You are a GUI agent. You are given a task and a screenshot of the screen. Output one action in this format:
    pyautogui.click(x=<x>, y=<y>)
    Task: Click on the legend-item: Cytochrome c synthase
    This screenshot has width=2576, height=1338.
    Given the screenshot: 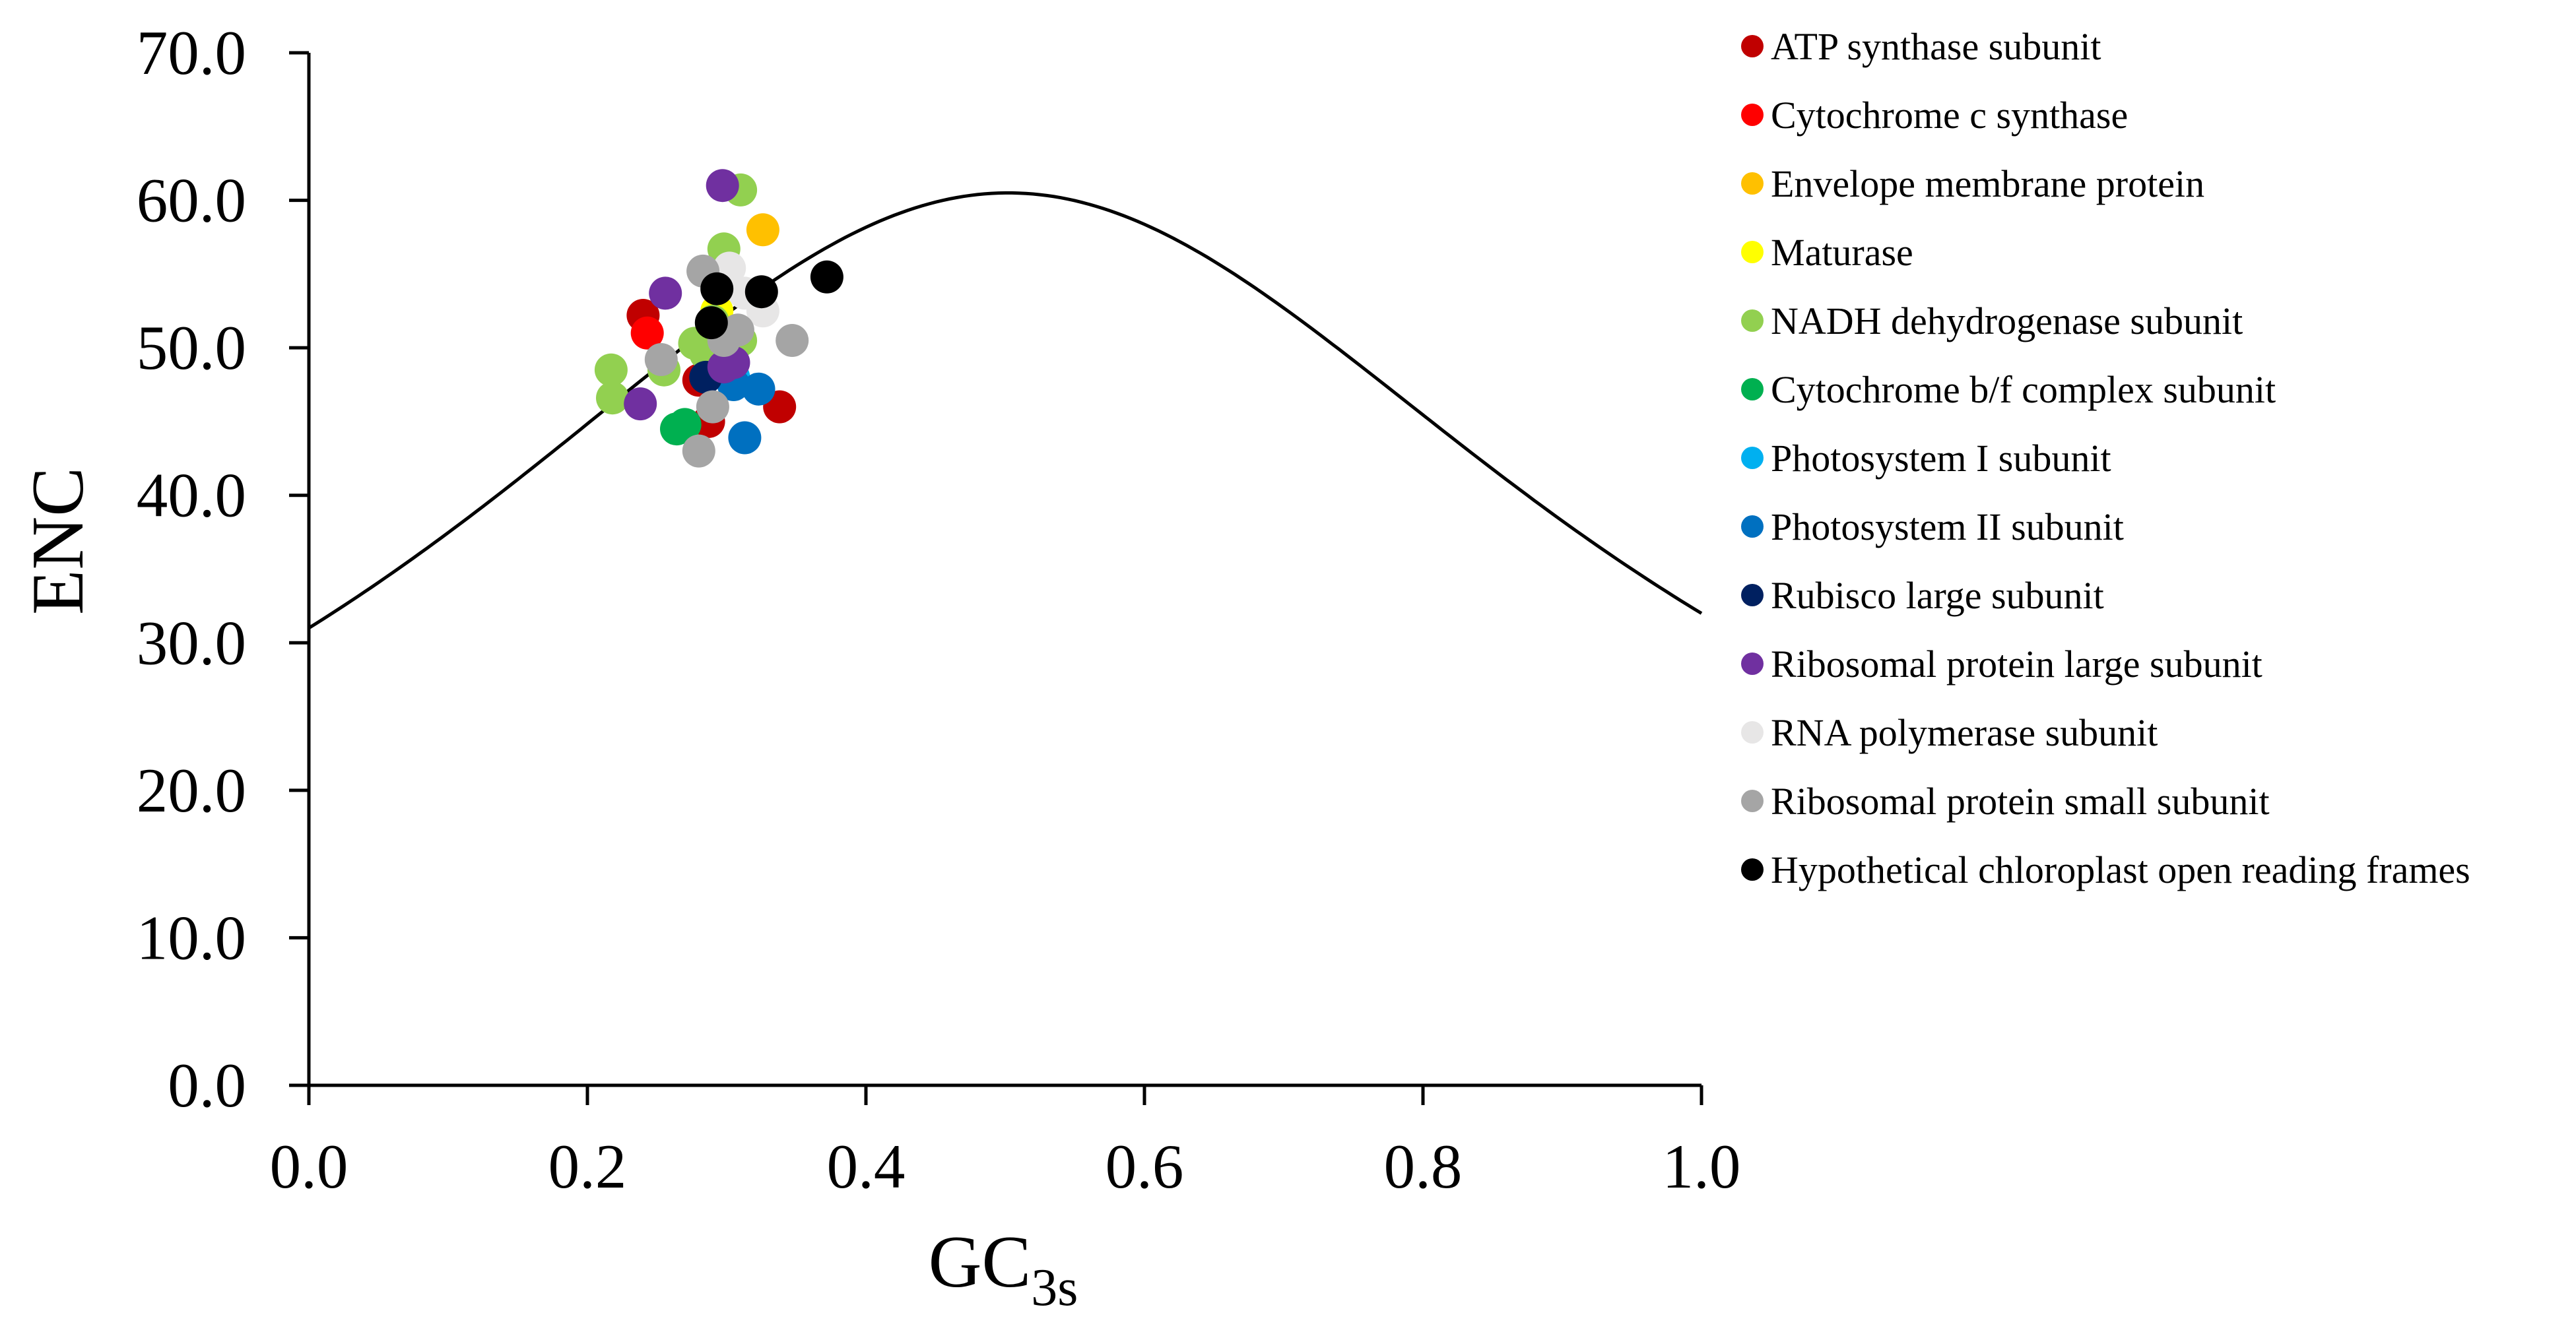 What is the action you would take?
    pyautogui.click(x=1934, y=115)
    